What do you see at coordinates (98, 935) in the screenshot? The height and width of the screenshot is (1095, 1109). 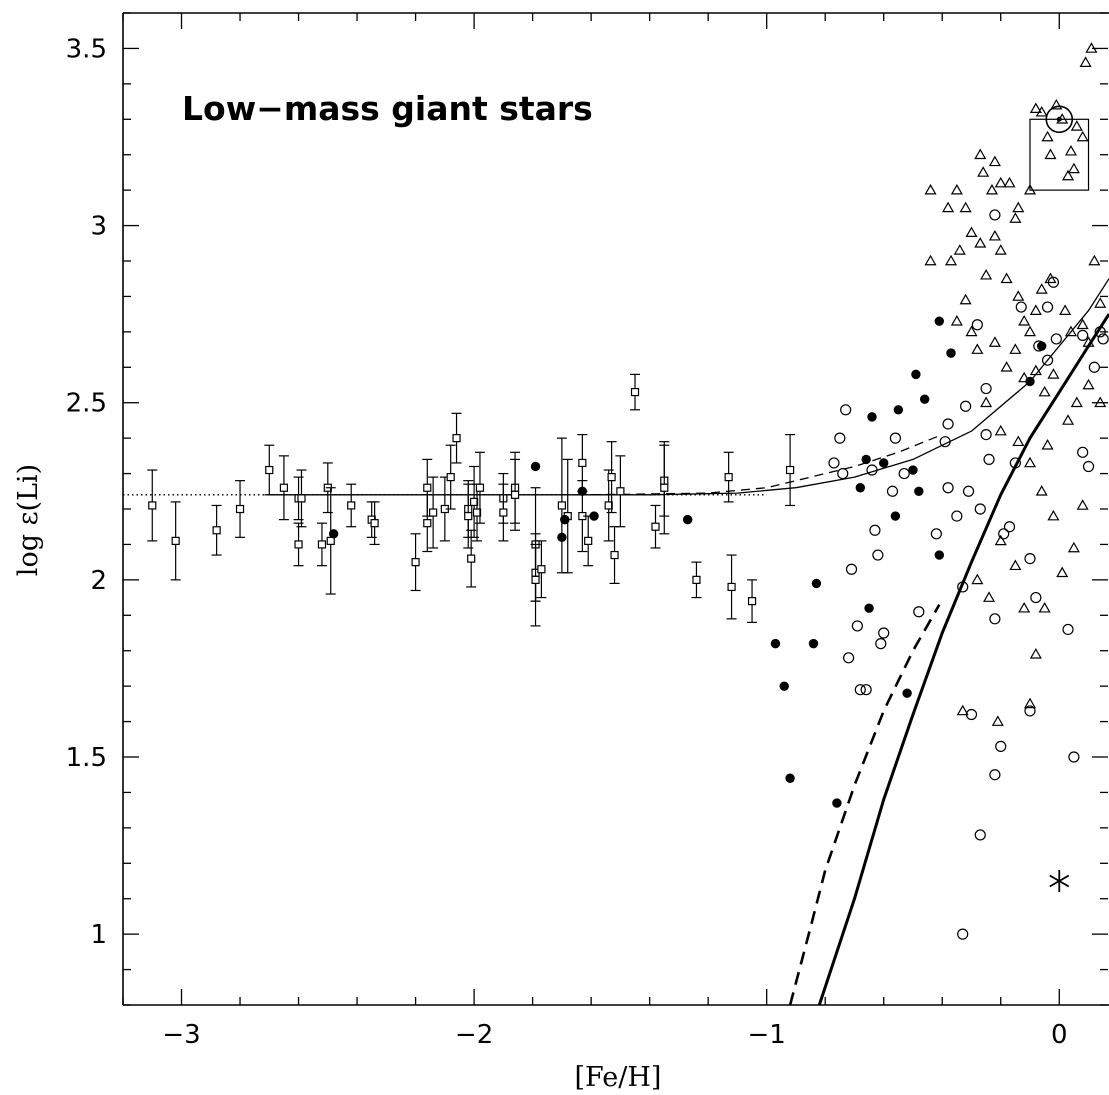 I see `y-tick-label: 1` at bounding box center [98, 935].